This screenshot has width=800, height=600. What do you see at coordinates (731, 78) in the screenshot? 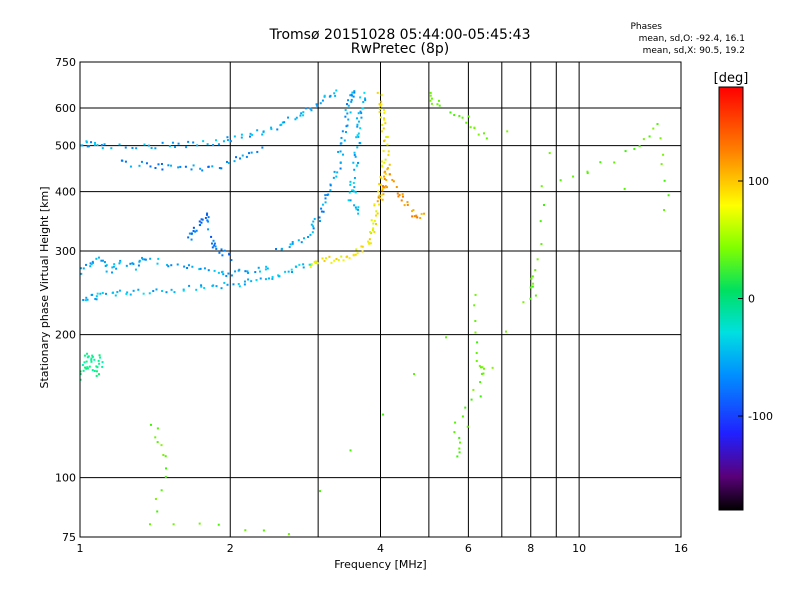
I see `colorbar-label: [deg]` at bounding box center [731, 78].